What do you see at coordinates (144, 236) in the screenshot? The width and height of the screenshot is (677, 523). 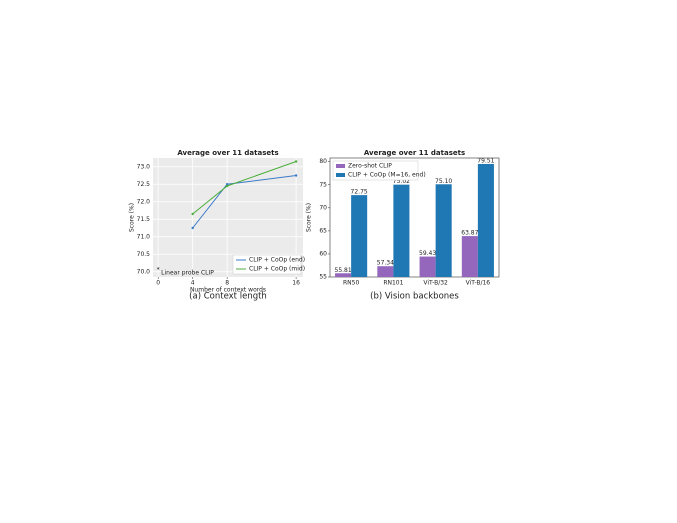 I see `y-tick-label: 71.0` at bounding box center [144, 236].